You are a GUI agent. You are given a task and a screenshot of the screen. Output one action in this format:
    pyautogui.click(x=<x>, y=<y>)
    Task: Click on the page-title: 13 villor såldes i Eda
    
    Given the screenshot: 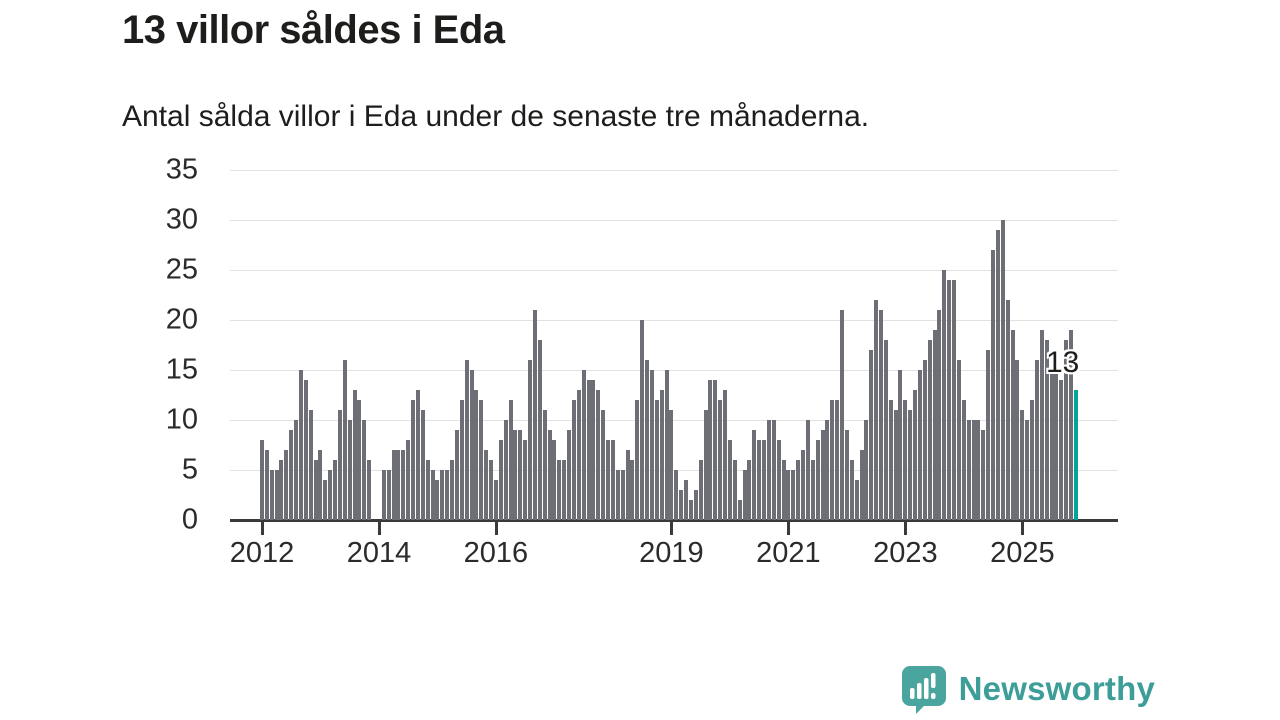 What is the action you would take?
    pyautogui.click(x=313, y=30)
    